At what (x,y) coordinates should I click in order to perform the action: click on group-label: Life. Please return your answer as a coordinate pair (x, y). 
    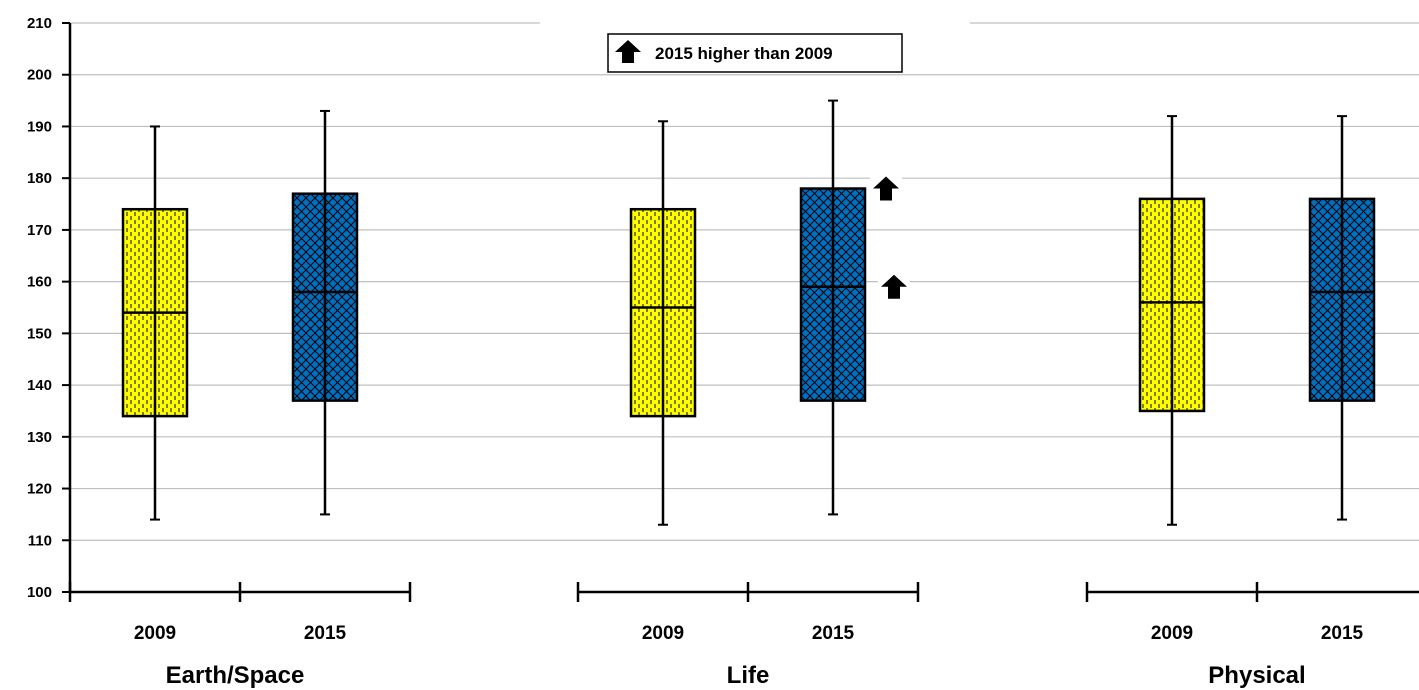
    Looking at the image, I should click on (748, 675).